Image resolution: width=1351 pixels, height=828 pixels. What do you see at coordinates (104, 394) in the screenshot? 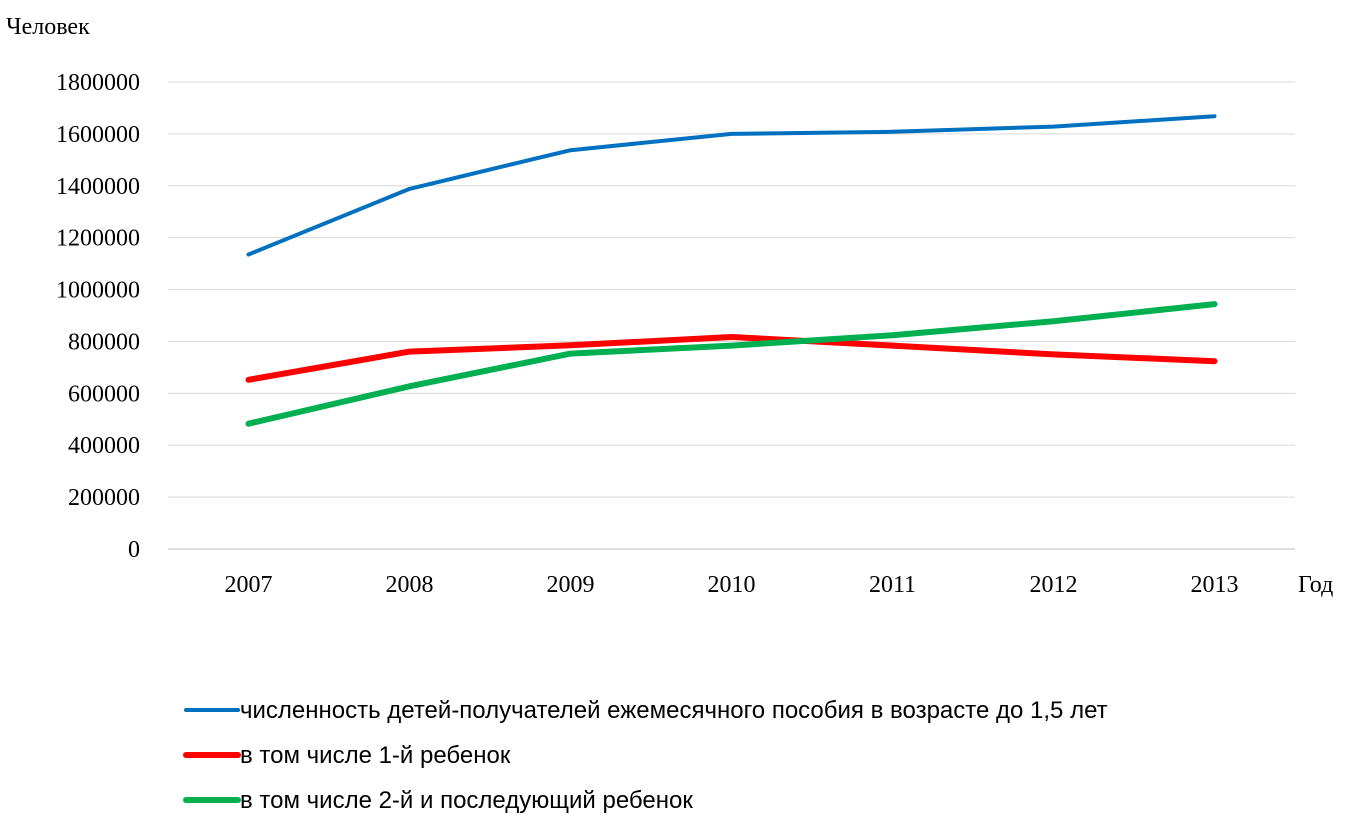
I see `y-tick-label: 600000` at bounding box center [104, 394].